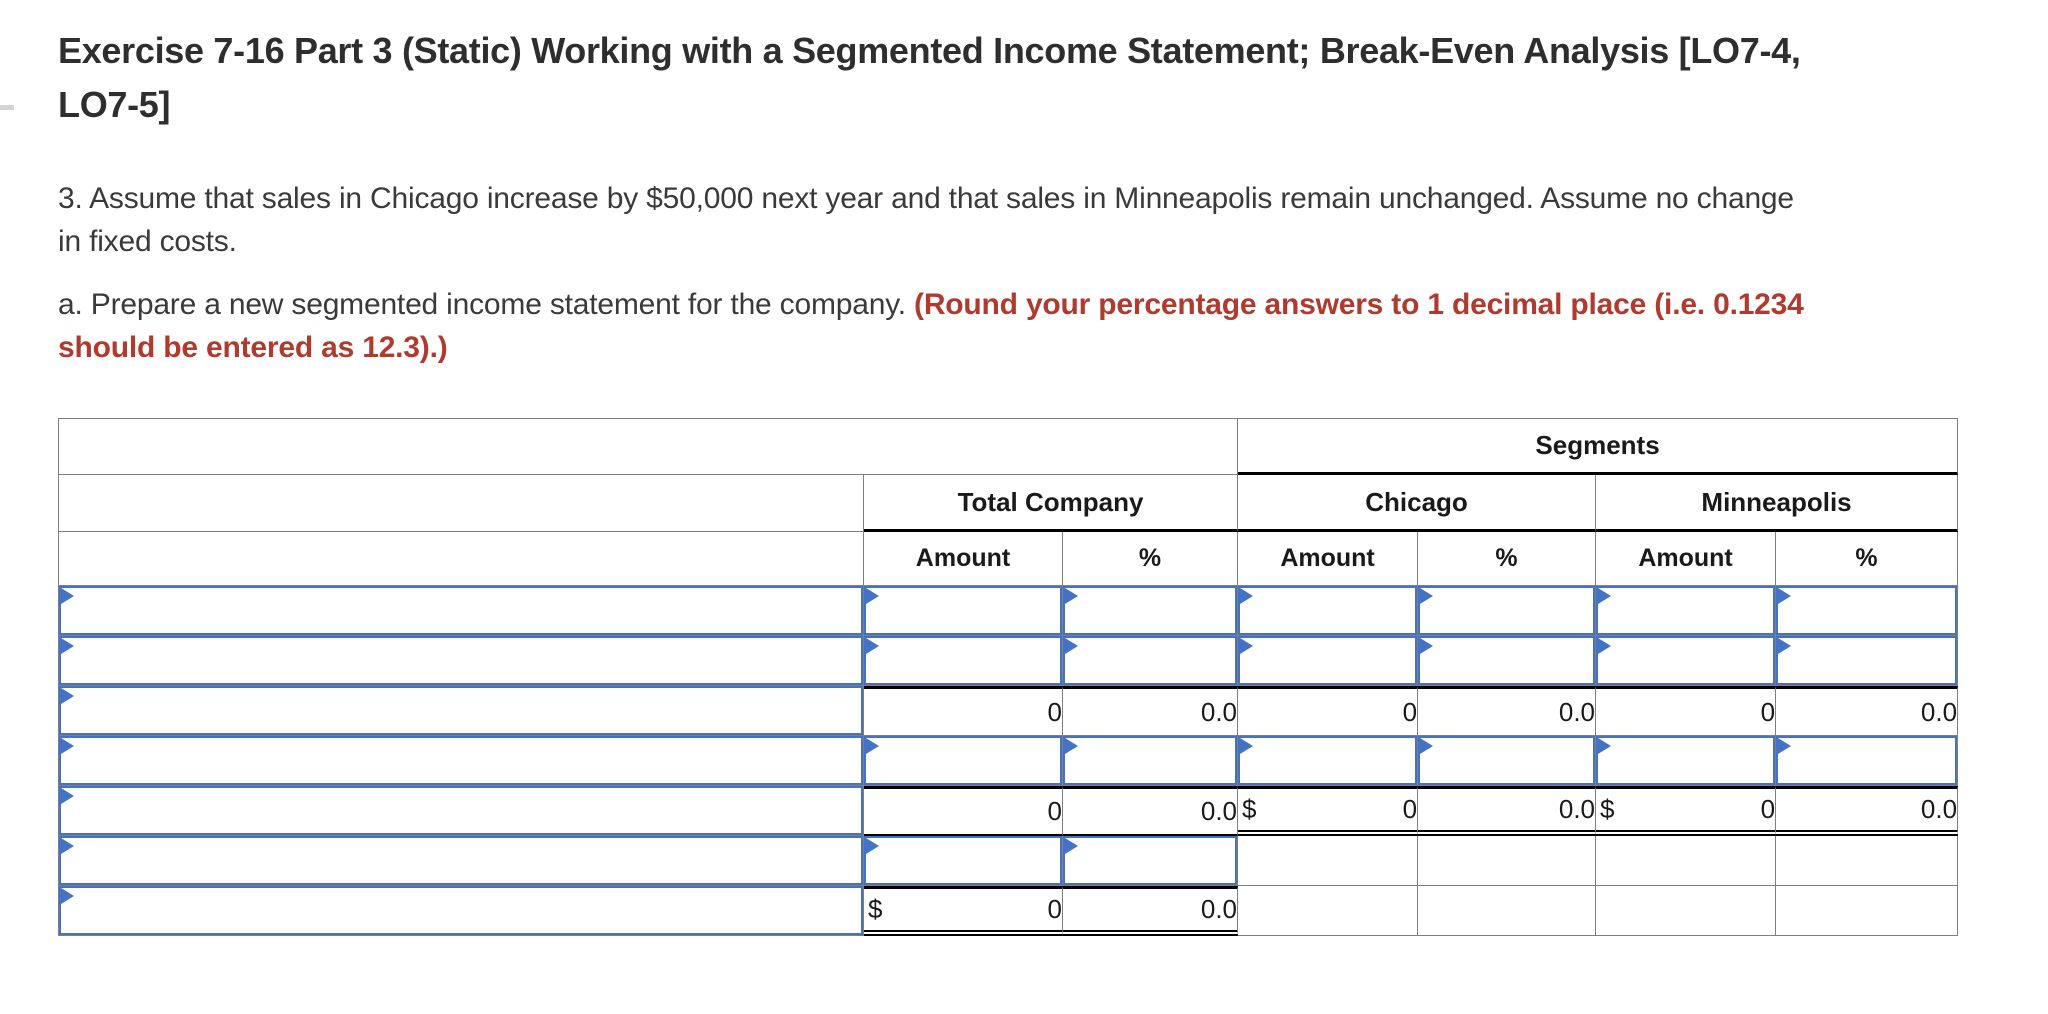 The image size is (2048, 1014). I want to click on minneapolis-percent-header: %, so click(1867, 559).